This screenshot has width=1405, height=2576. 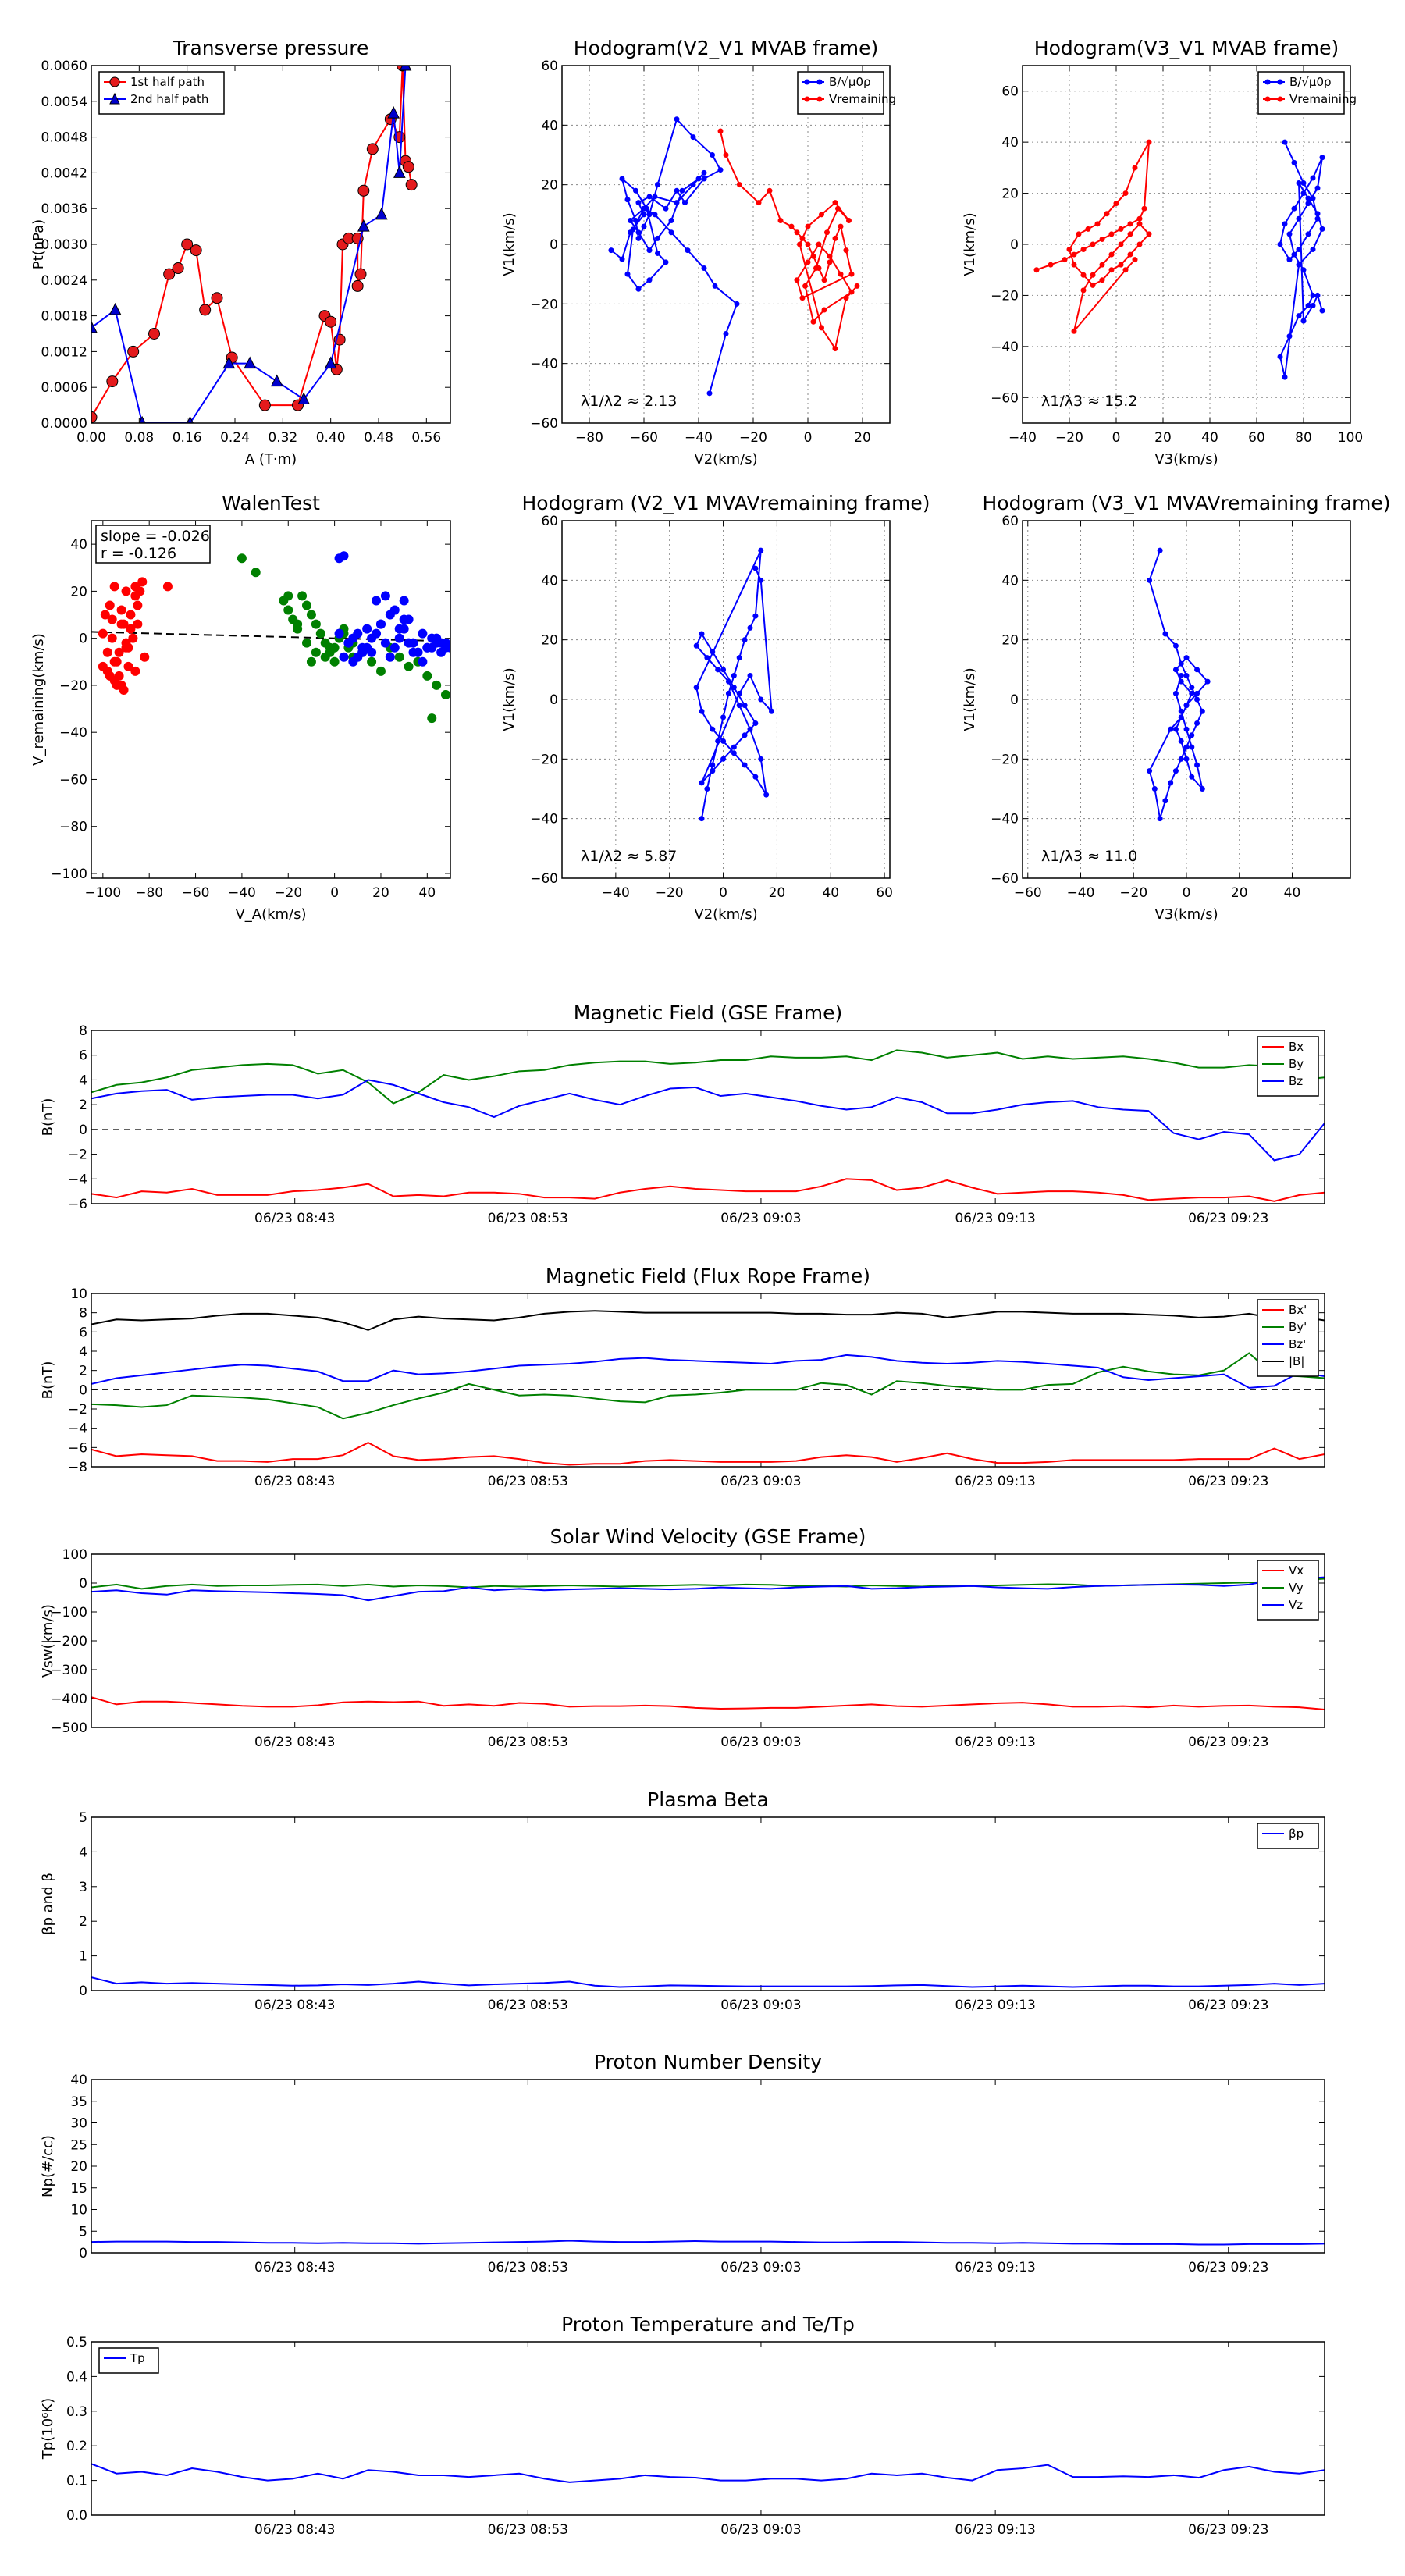 What do you see at coordinates (1081, 893) in the screenshot?
I see `x-tick-label: −40` at bounding box center [1081, 893].